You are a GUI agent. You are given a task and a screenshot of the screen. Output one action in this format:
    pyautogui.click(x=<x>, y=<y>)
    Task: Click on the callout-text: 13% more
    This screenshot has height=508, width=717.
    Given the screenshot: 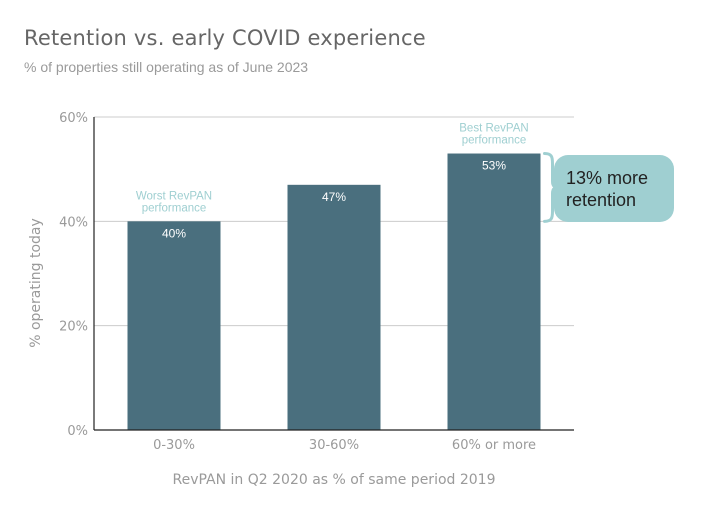 What is the action you would take?
    pyautogui.click(x=607, y=178)
    